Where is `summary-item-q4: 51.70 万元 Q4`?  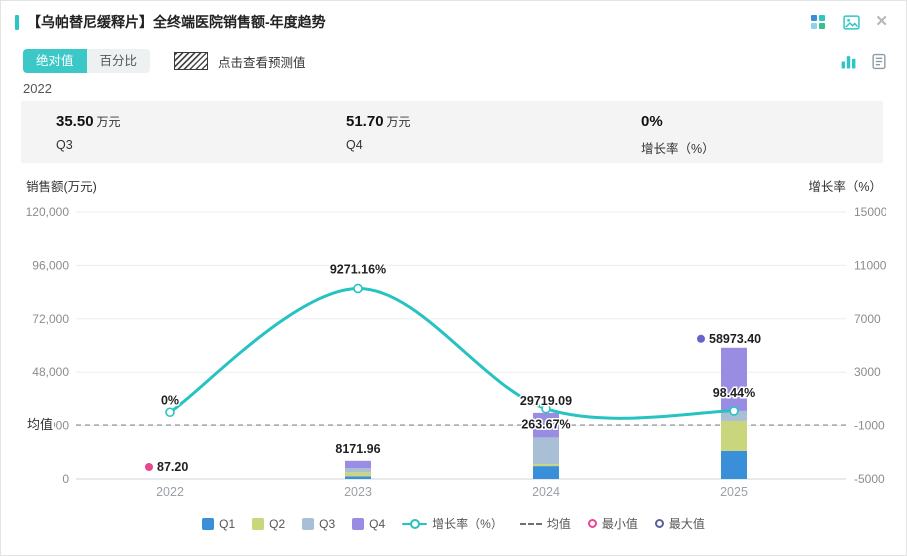
summary-item-q4: 51.70 万元 Q4 is located at coordinates (378, 132).